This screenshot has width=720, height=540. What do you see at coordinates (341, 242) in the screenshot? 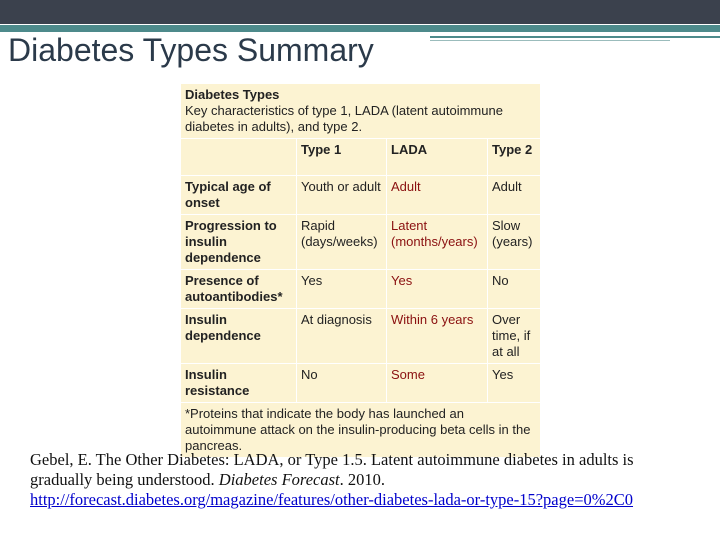
I see `table-cell: Rapid (days/weeks)` at bounding box center [341, 242].